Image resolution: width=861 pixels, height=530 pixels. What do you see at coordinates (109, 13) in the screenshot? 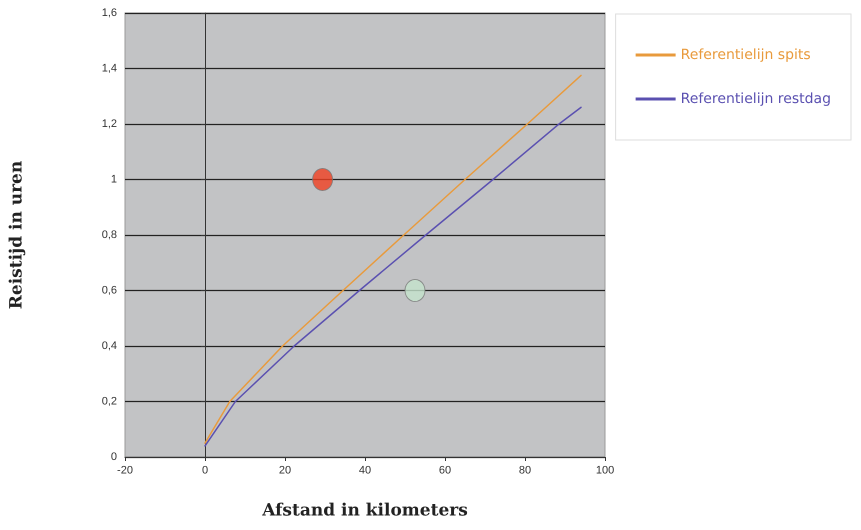
I see `y-tick-label: 1,6` at bounding box center [109, 13].